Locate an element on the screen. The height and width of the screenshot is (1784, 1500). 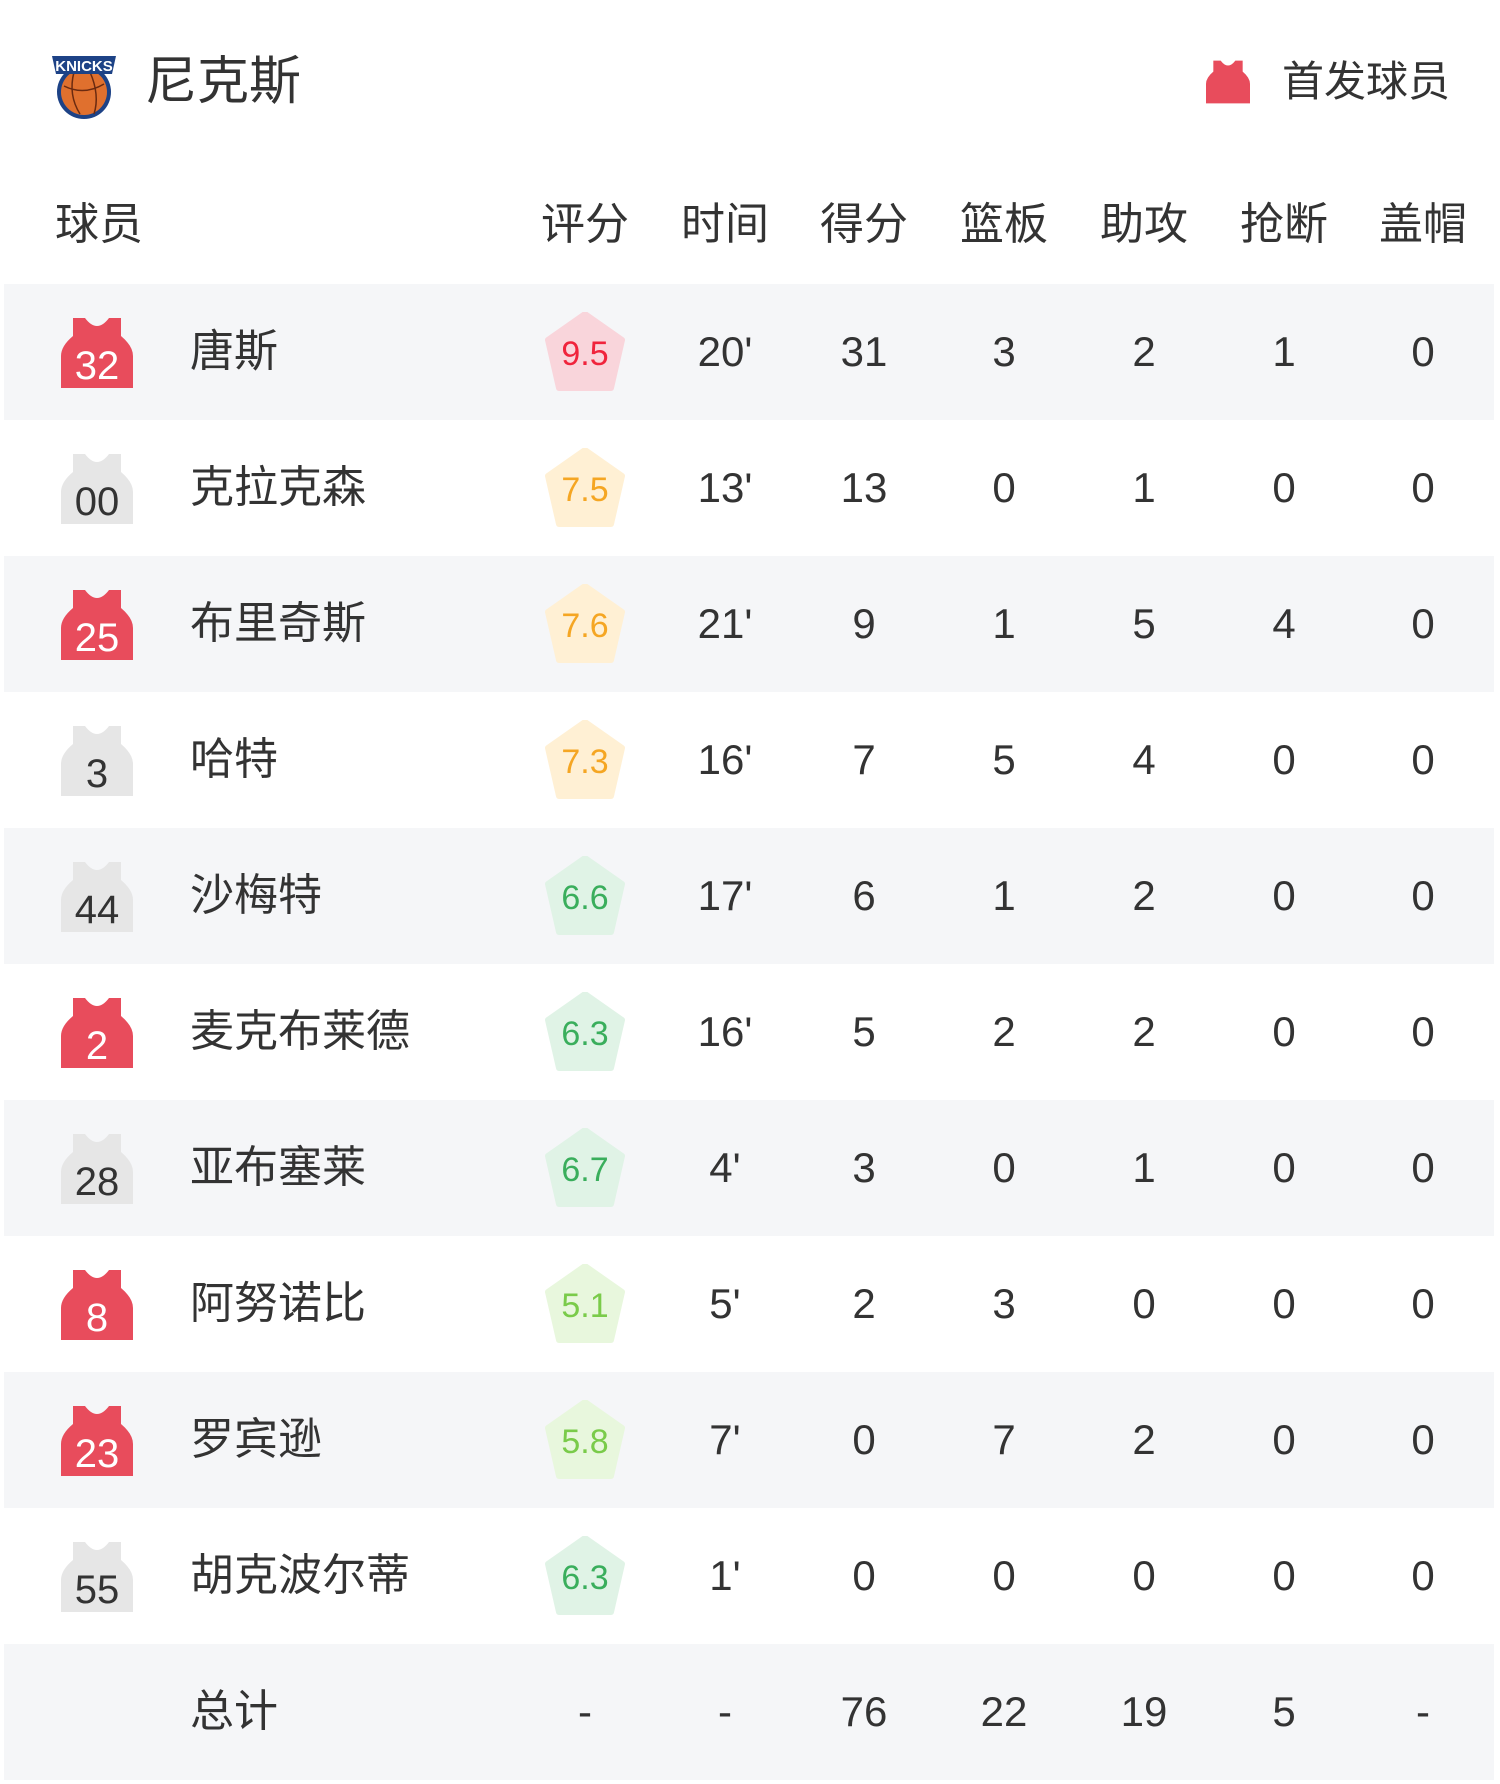
stat-pts: 5 is located at coordinates (864, 1031).